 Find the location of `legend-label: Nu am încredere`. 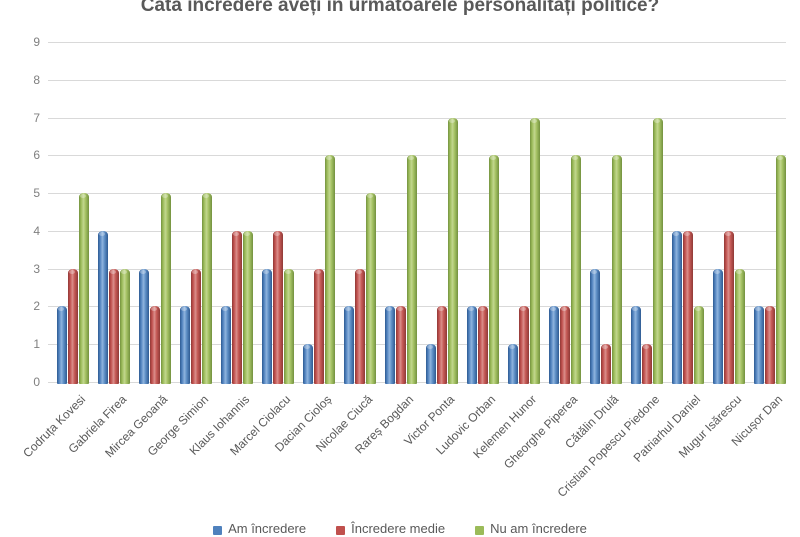

legend-label: Nu am încredere is located at coordinates (538, 528).